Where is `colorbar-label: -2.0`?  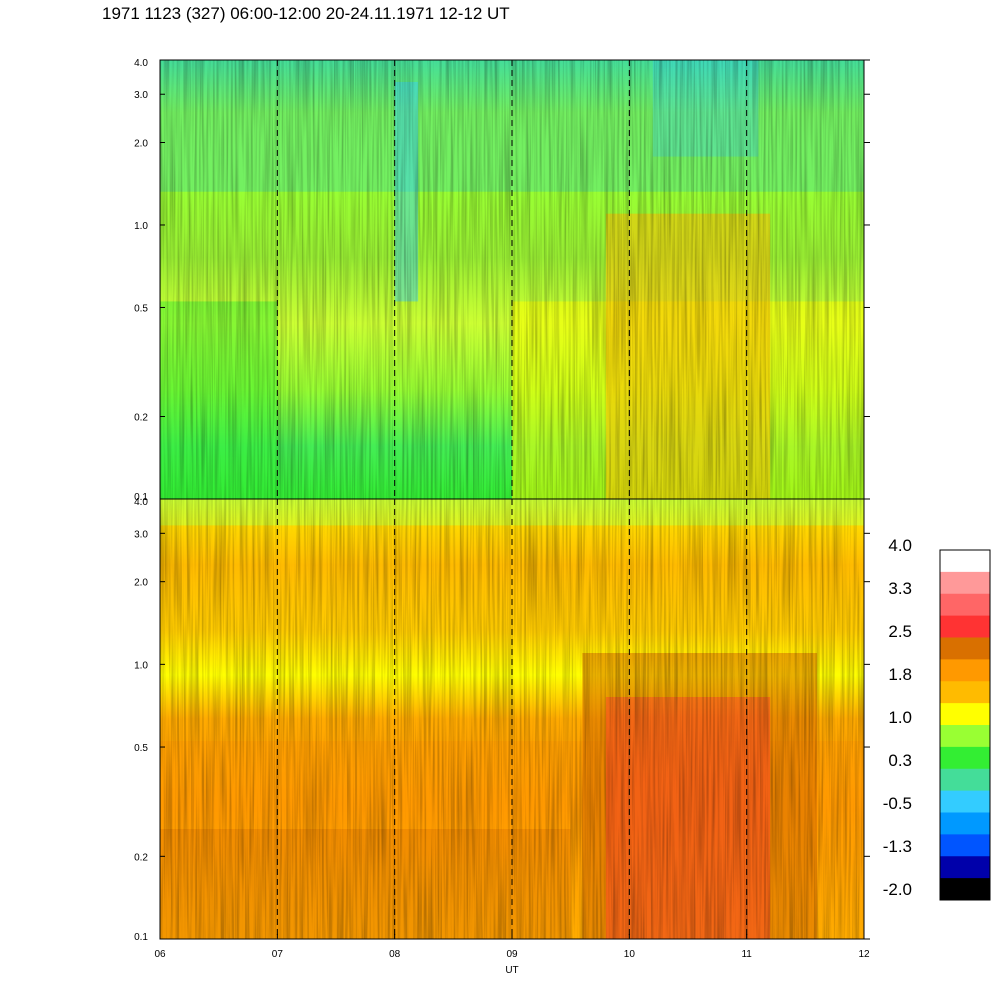
colorbar-label: -2.0 is located at coordinates (897, 889).